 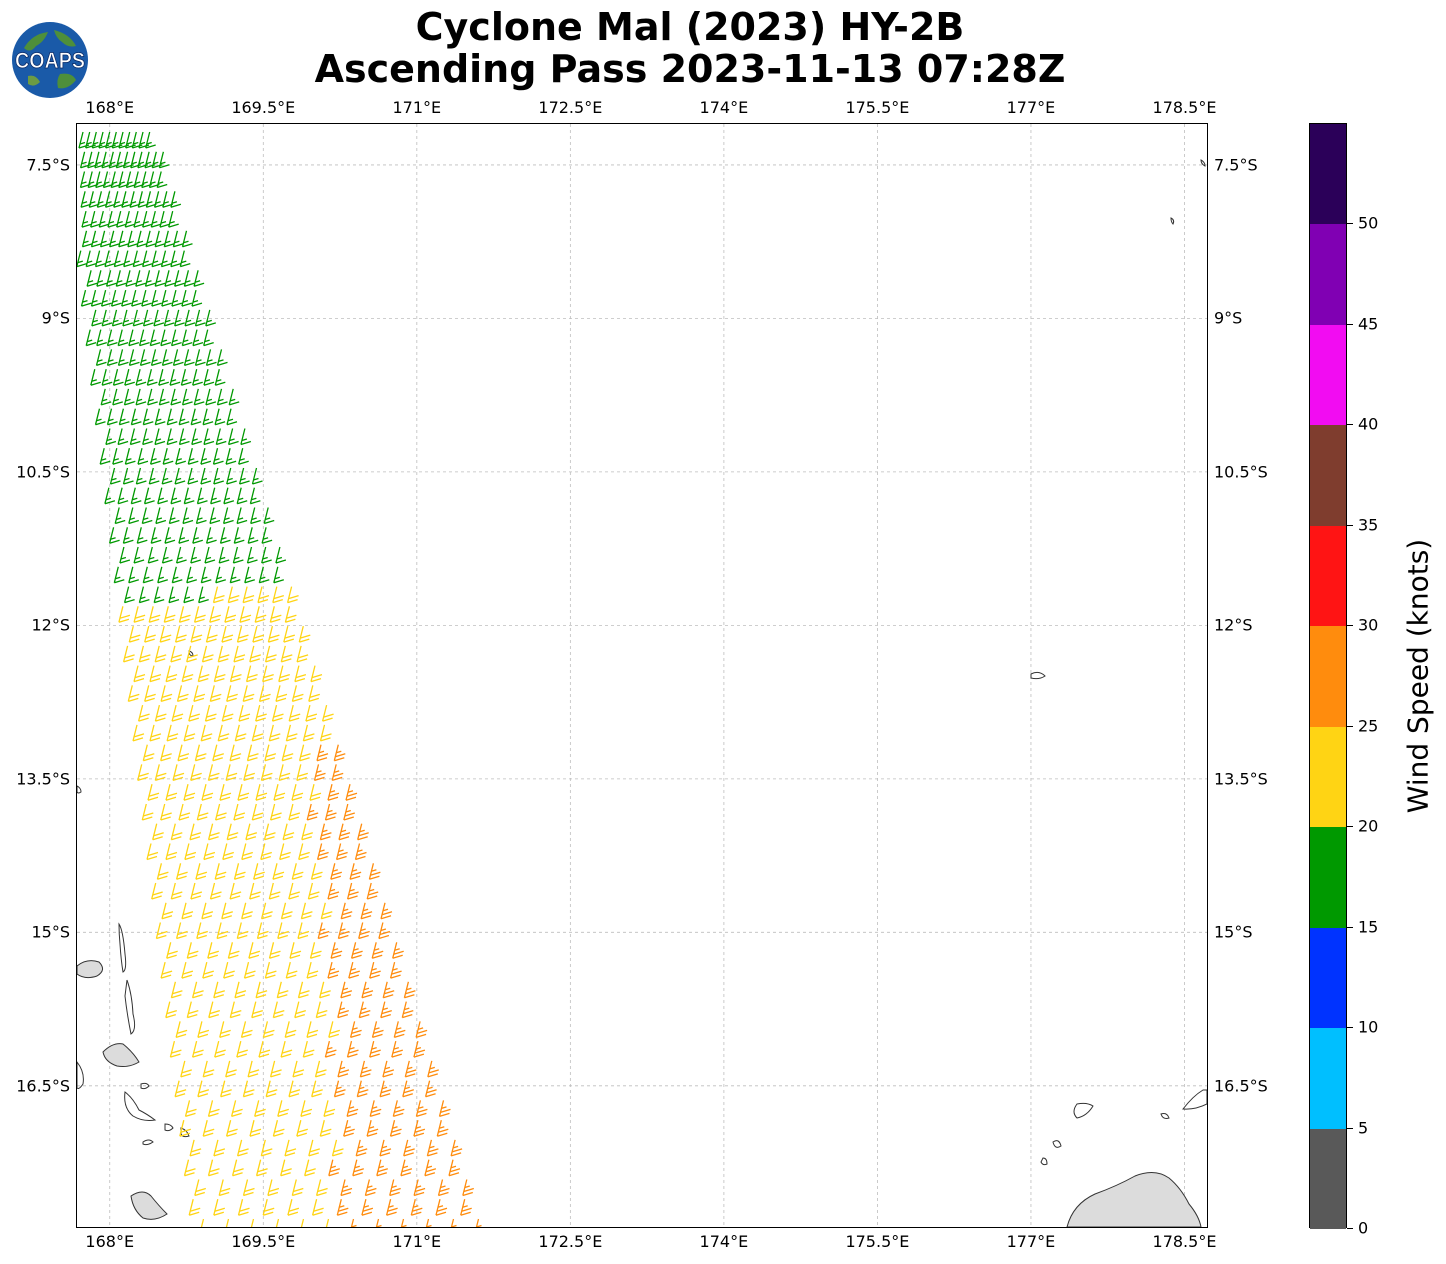 What do you see at coordinates (1328, 676) in the screenshot?
I see `colorbar` at bounding box center [1328, 676].